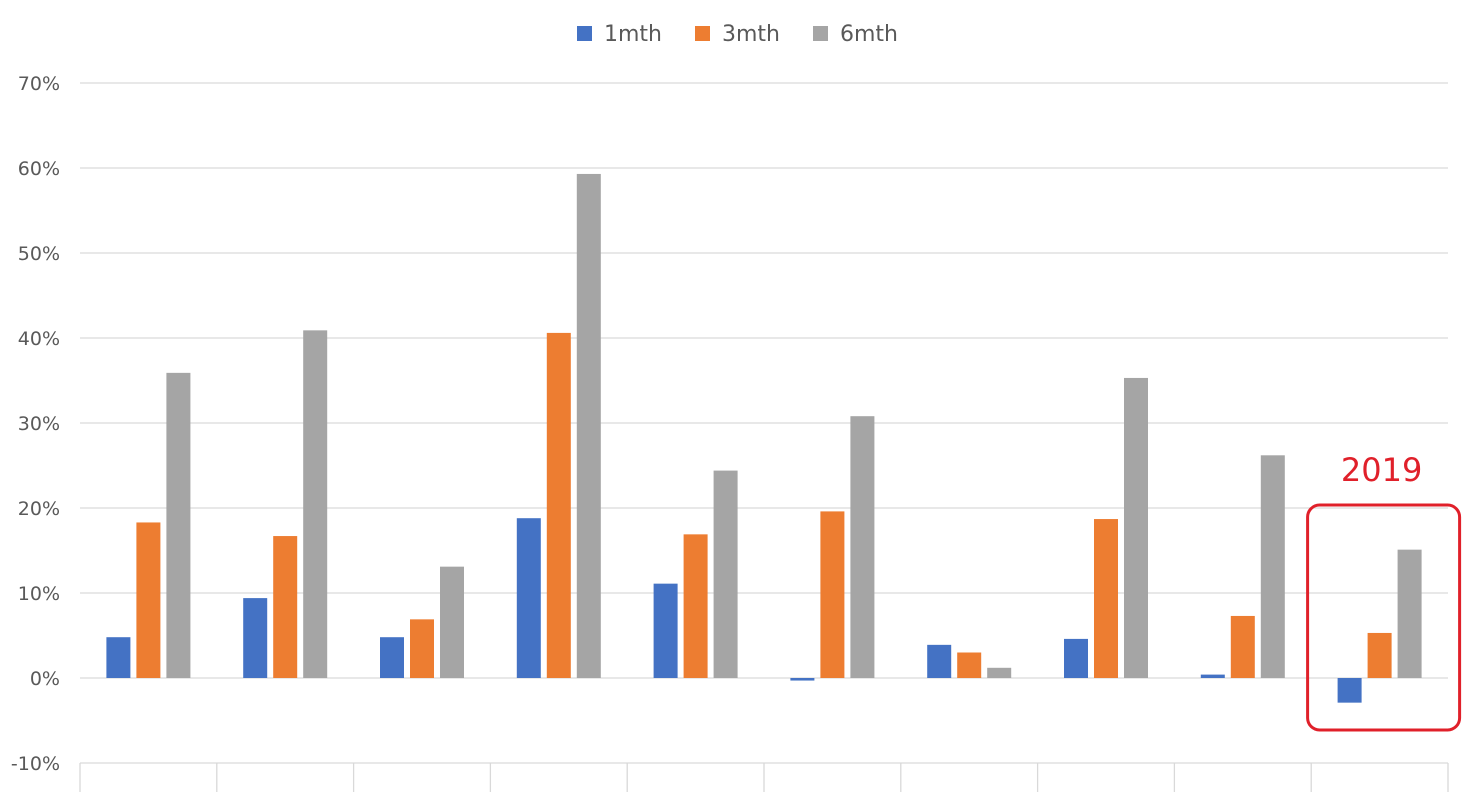 This screenshot has width=1475, height=792. Describe the element at coordinates (39, 509) in the screenshot. I see `y-tick-label: 20%` at that location.